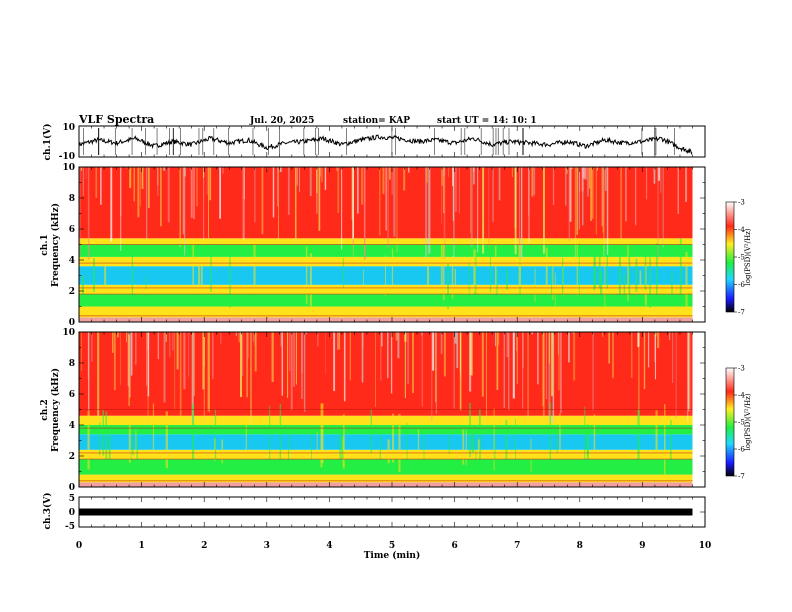  Describe the element at coordinates (68, 333) in the screenshot. I see `y-tick-label: 10` at that location.